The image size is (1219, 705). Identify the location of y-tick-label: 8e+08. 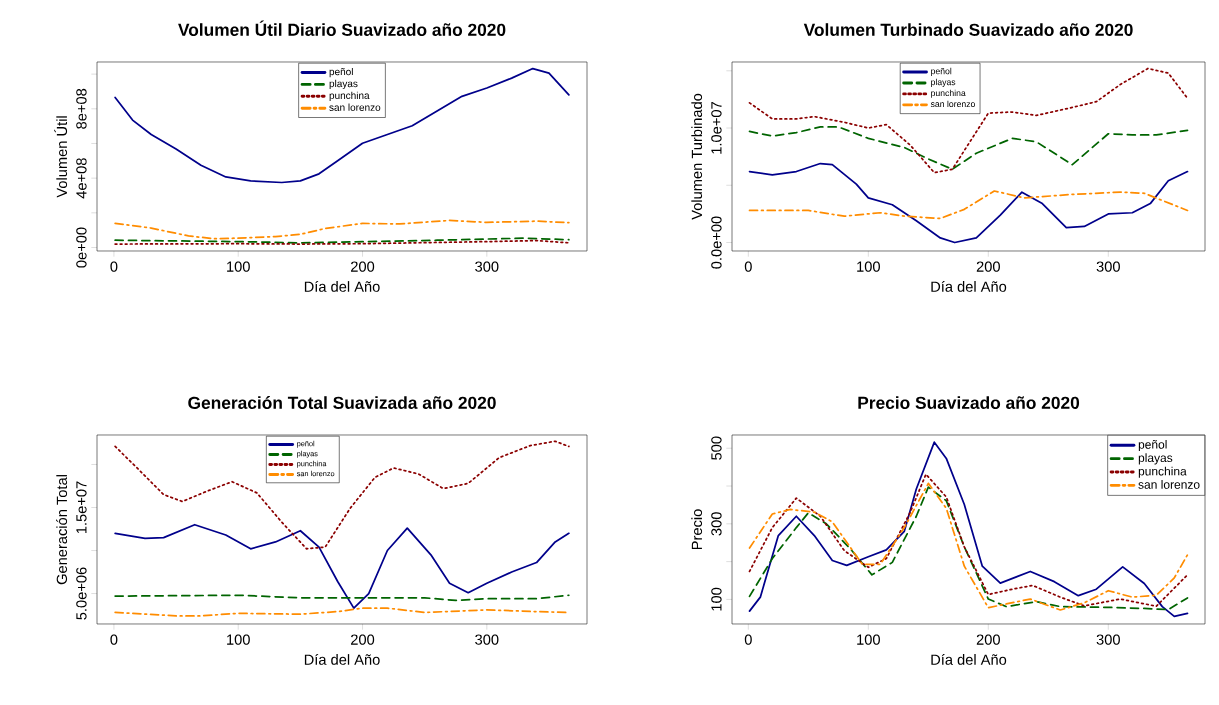
(81, 108).